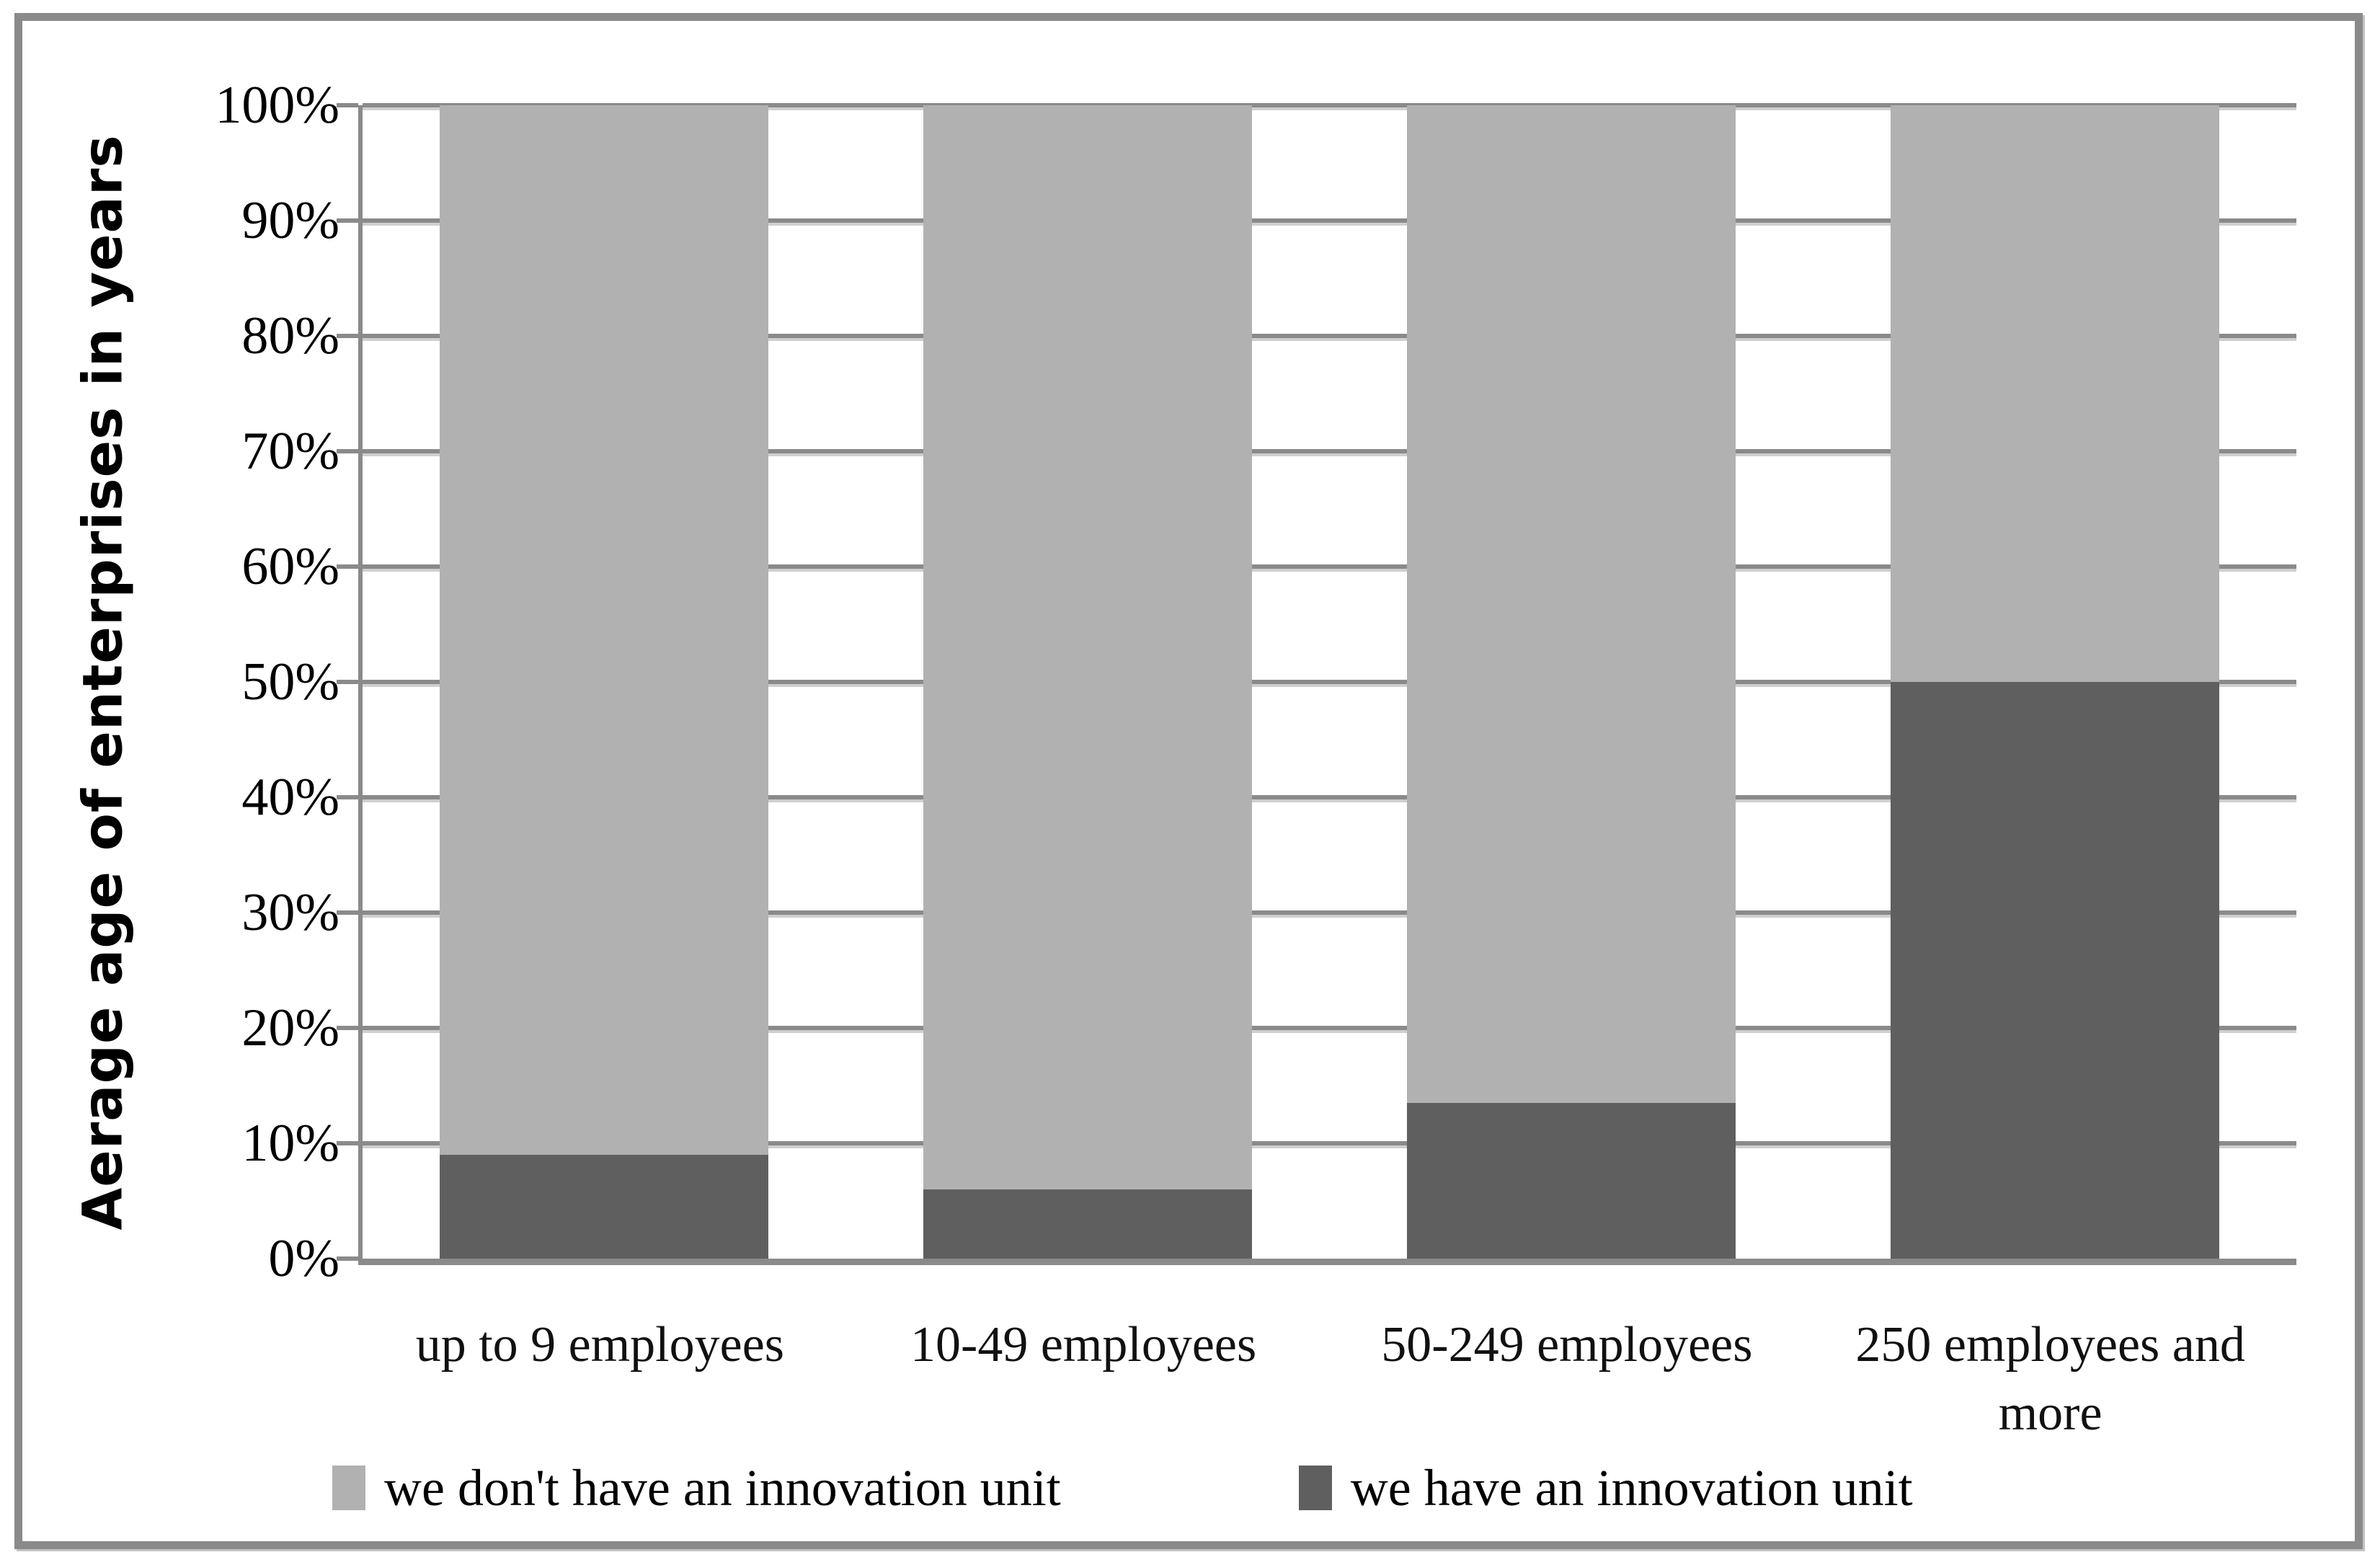  I want to click on x-category-label: 50-249 employees, so click(1567, 1379).